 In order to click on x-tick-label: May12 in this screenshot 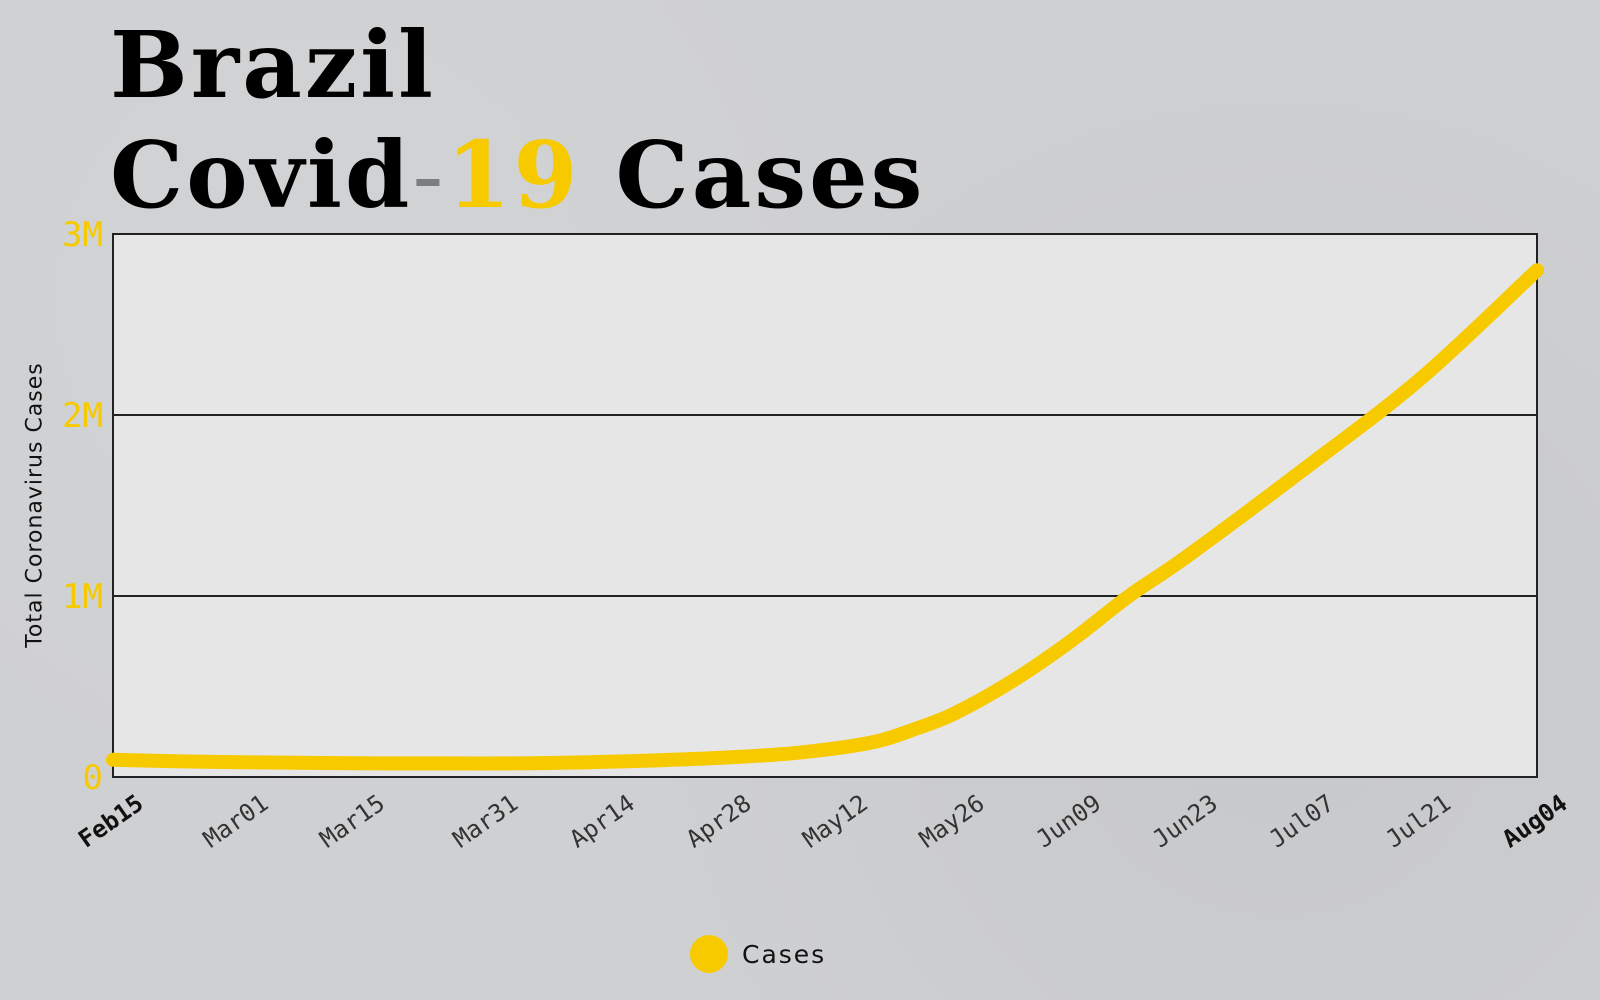, I will do `click(835, 821)`.